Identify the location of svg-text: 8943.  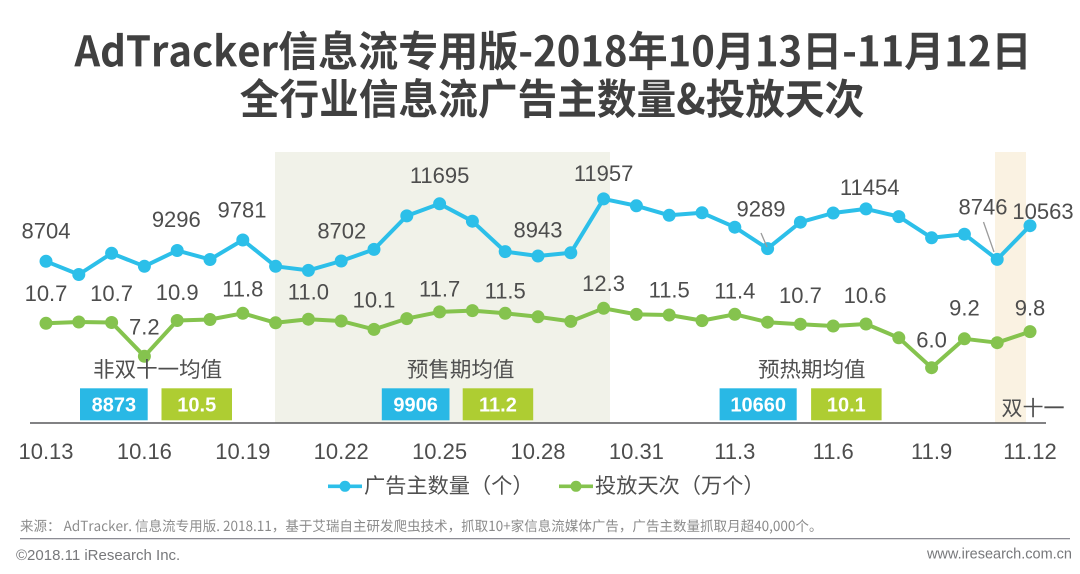
(538, 229).